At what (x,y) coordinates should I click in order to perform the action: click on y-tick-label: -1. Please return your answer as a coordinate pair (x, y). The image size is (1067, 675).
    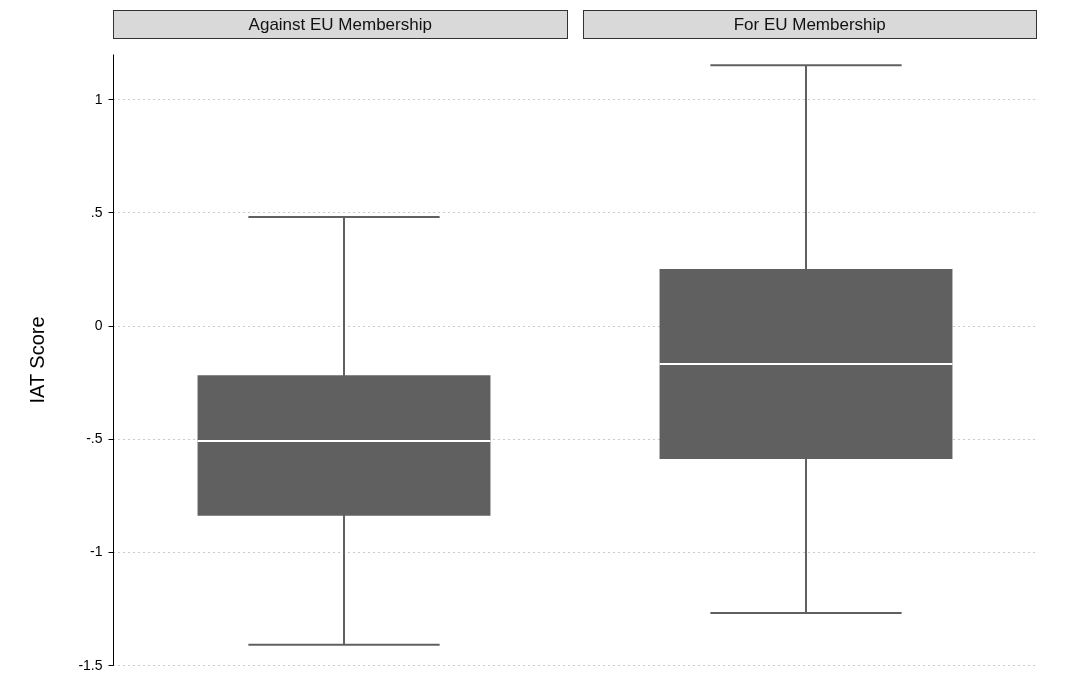
    Looking at the image, I should click on (96, 551).